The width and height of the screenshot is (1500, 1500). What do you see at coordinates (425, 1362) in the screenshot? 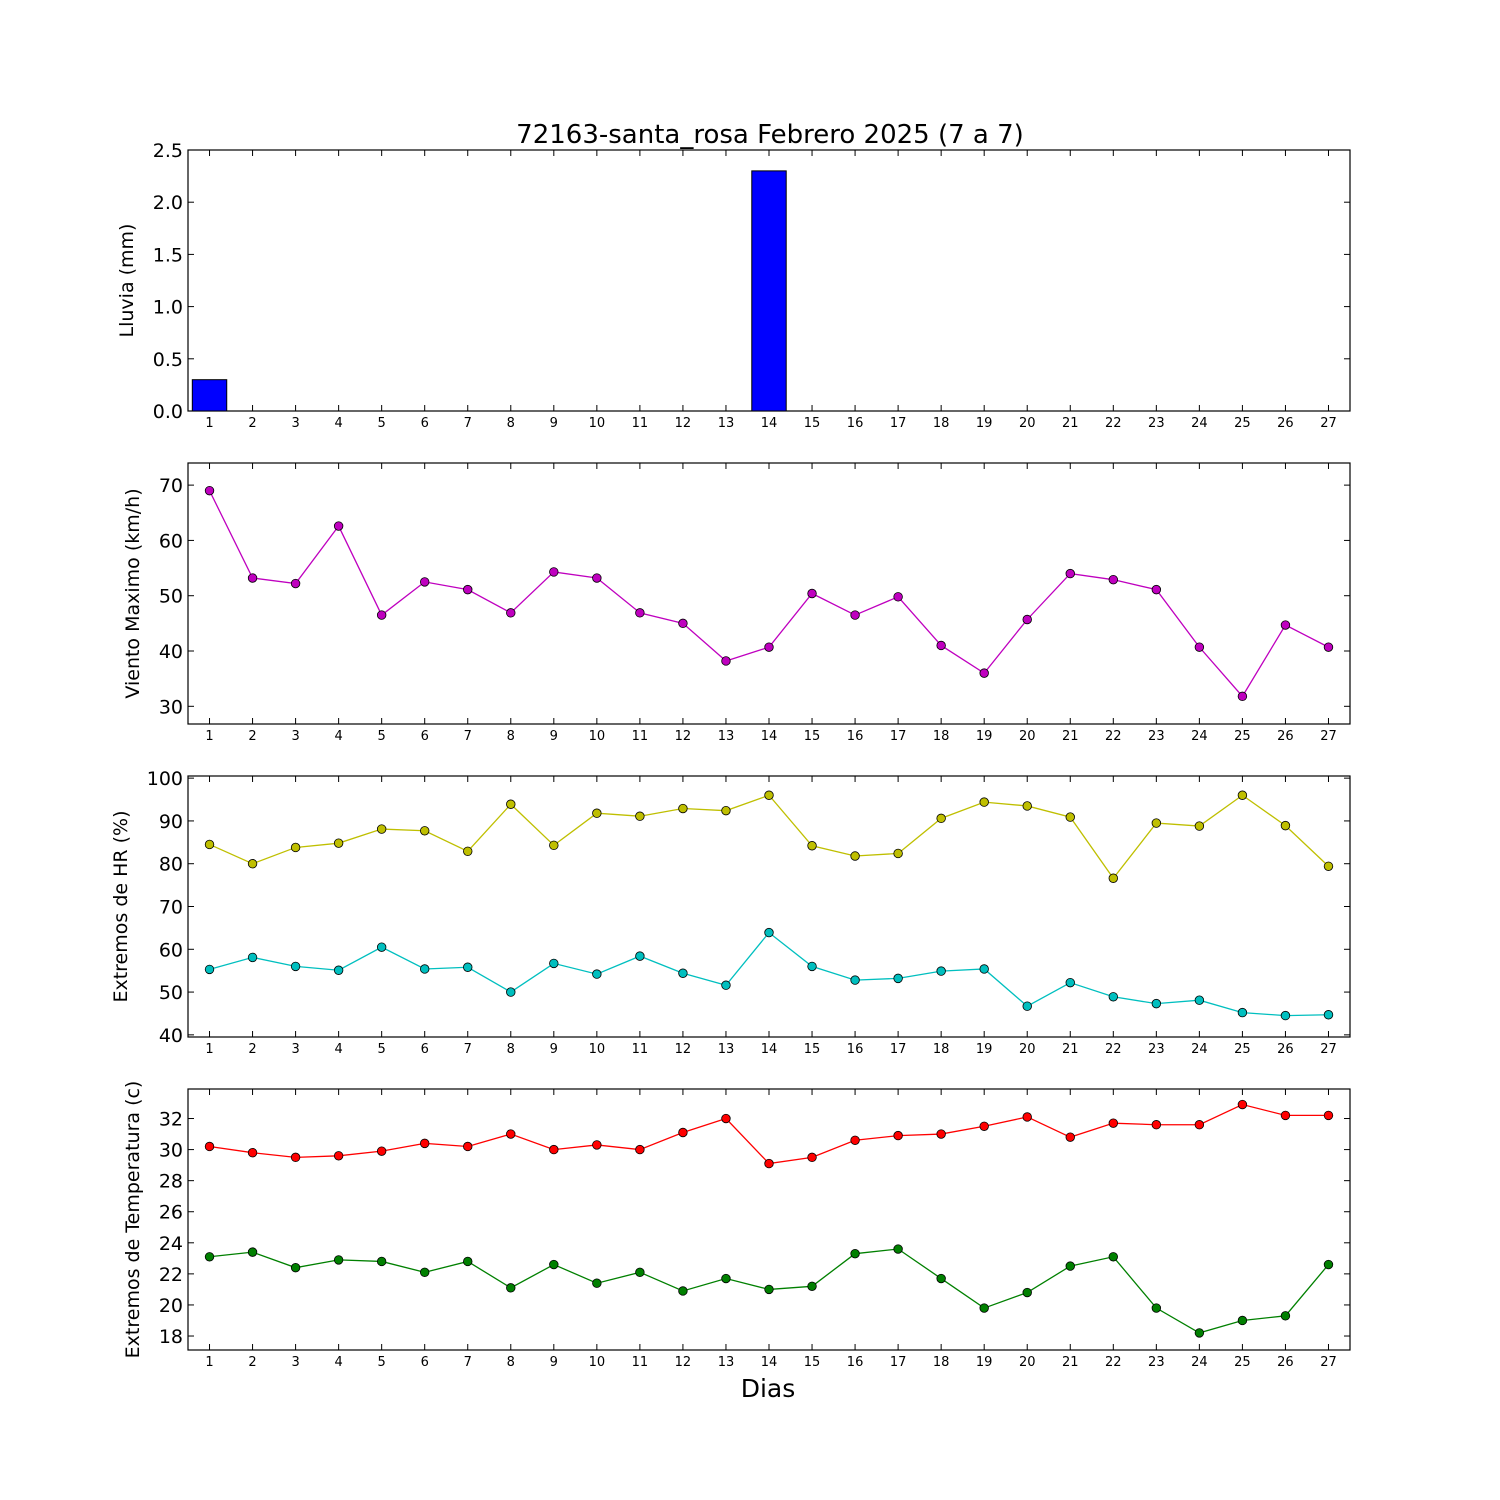
I see `temperature-xtick-label: 6` at bounding box center [425, 1362].